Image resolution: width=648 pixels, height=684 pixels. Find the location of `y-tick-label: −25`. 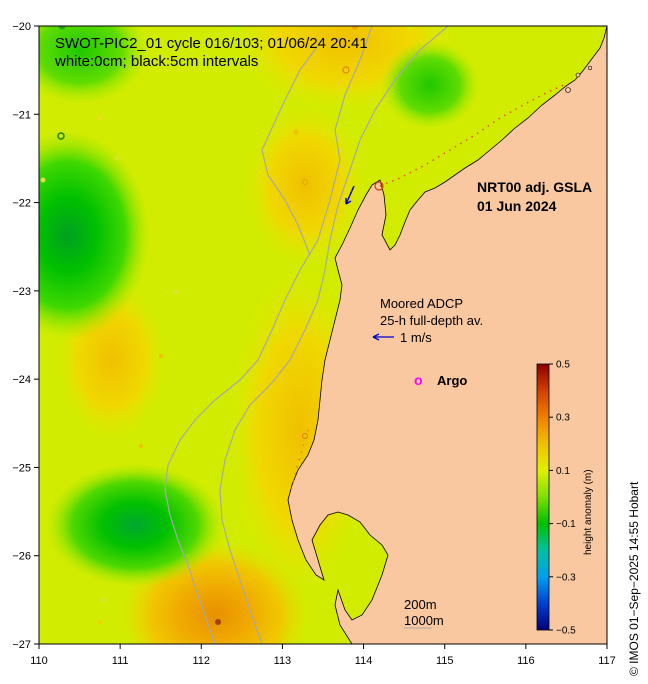

y-tick-label: −25 is located at coordinates (21, 468).